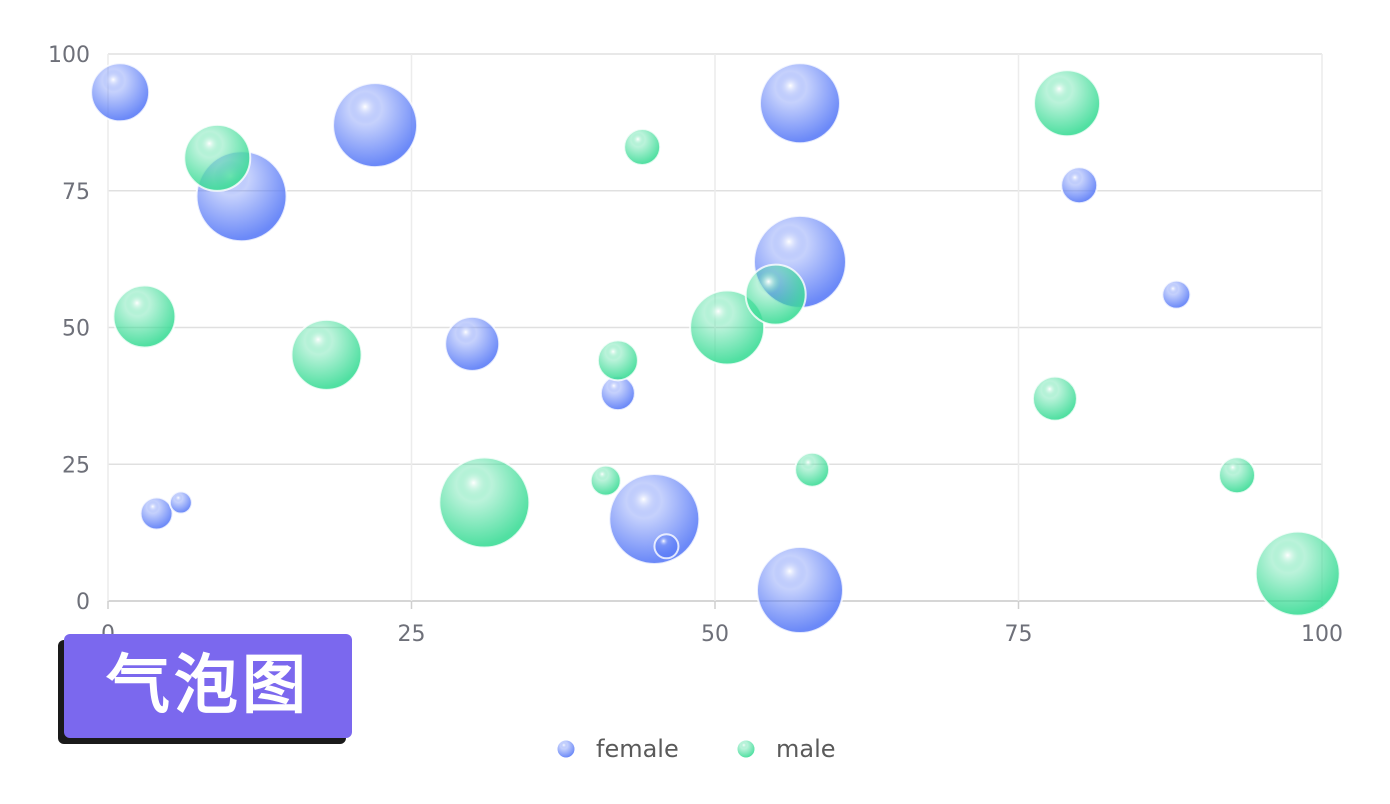 The image size is (1390, 804). What do you see at coordinates (1019, 634) in the screenshot?
I see `x-tick-label: 75` at bounding box center [1019, 634].